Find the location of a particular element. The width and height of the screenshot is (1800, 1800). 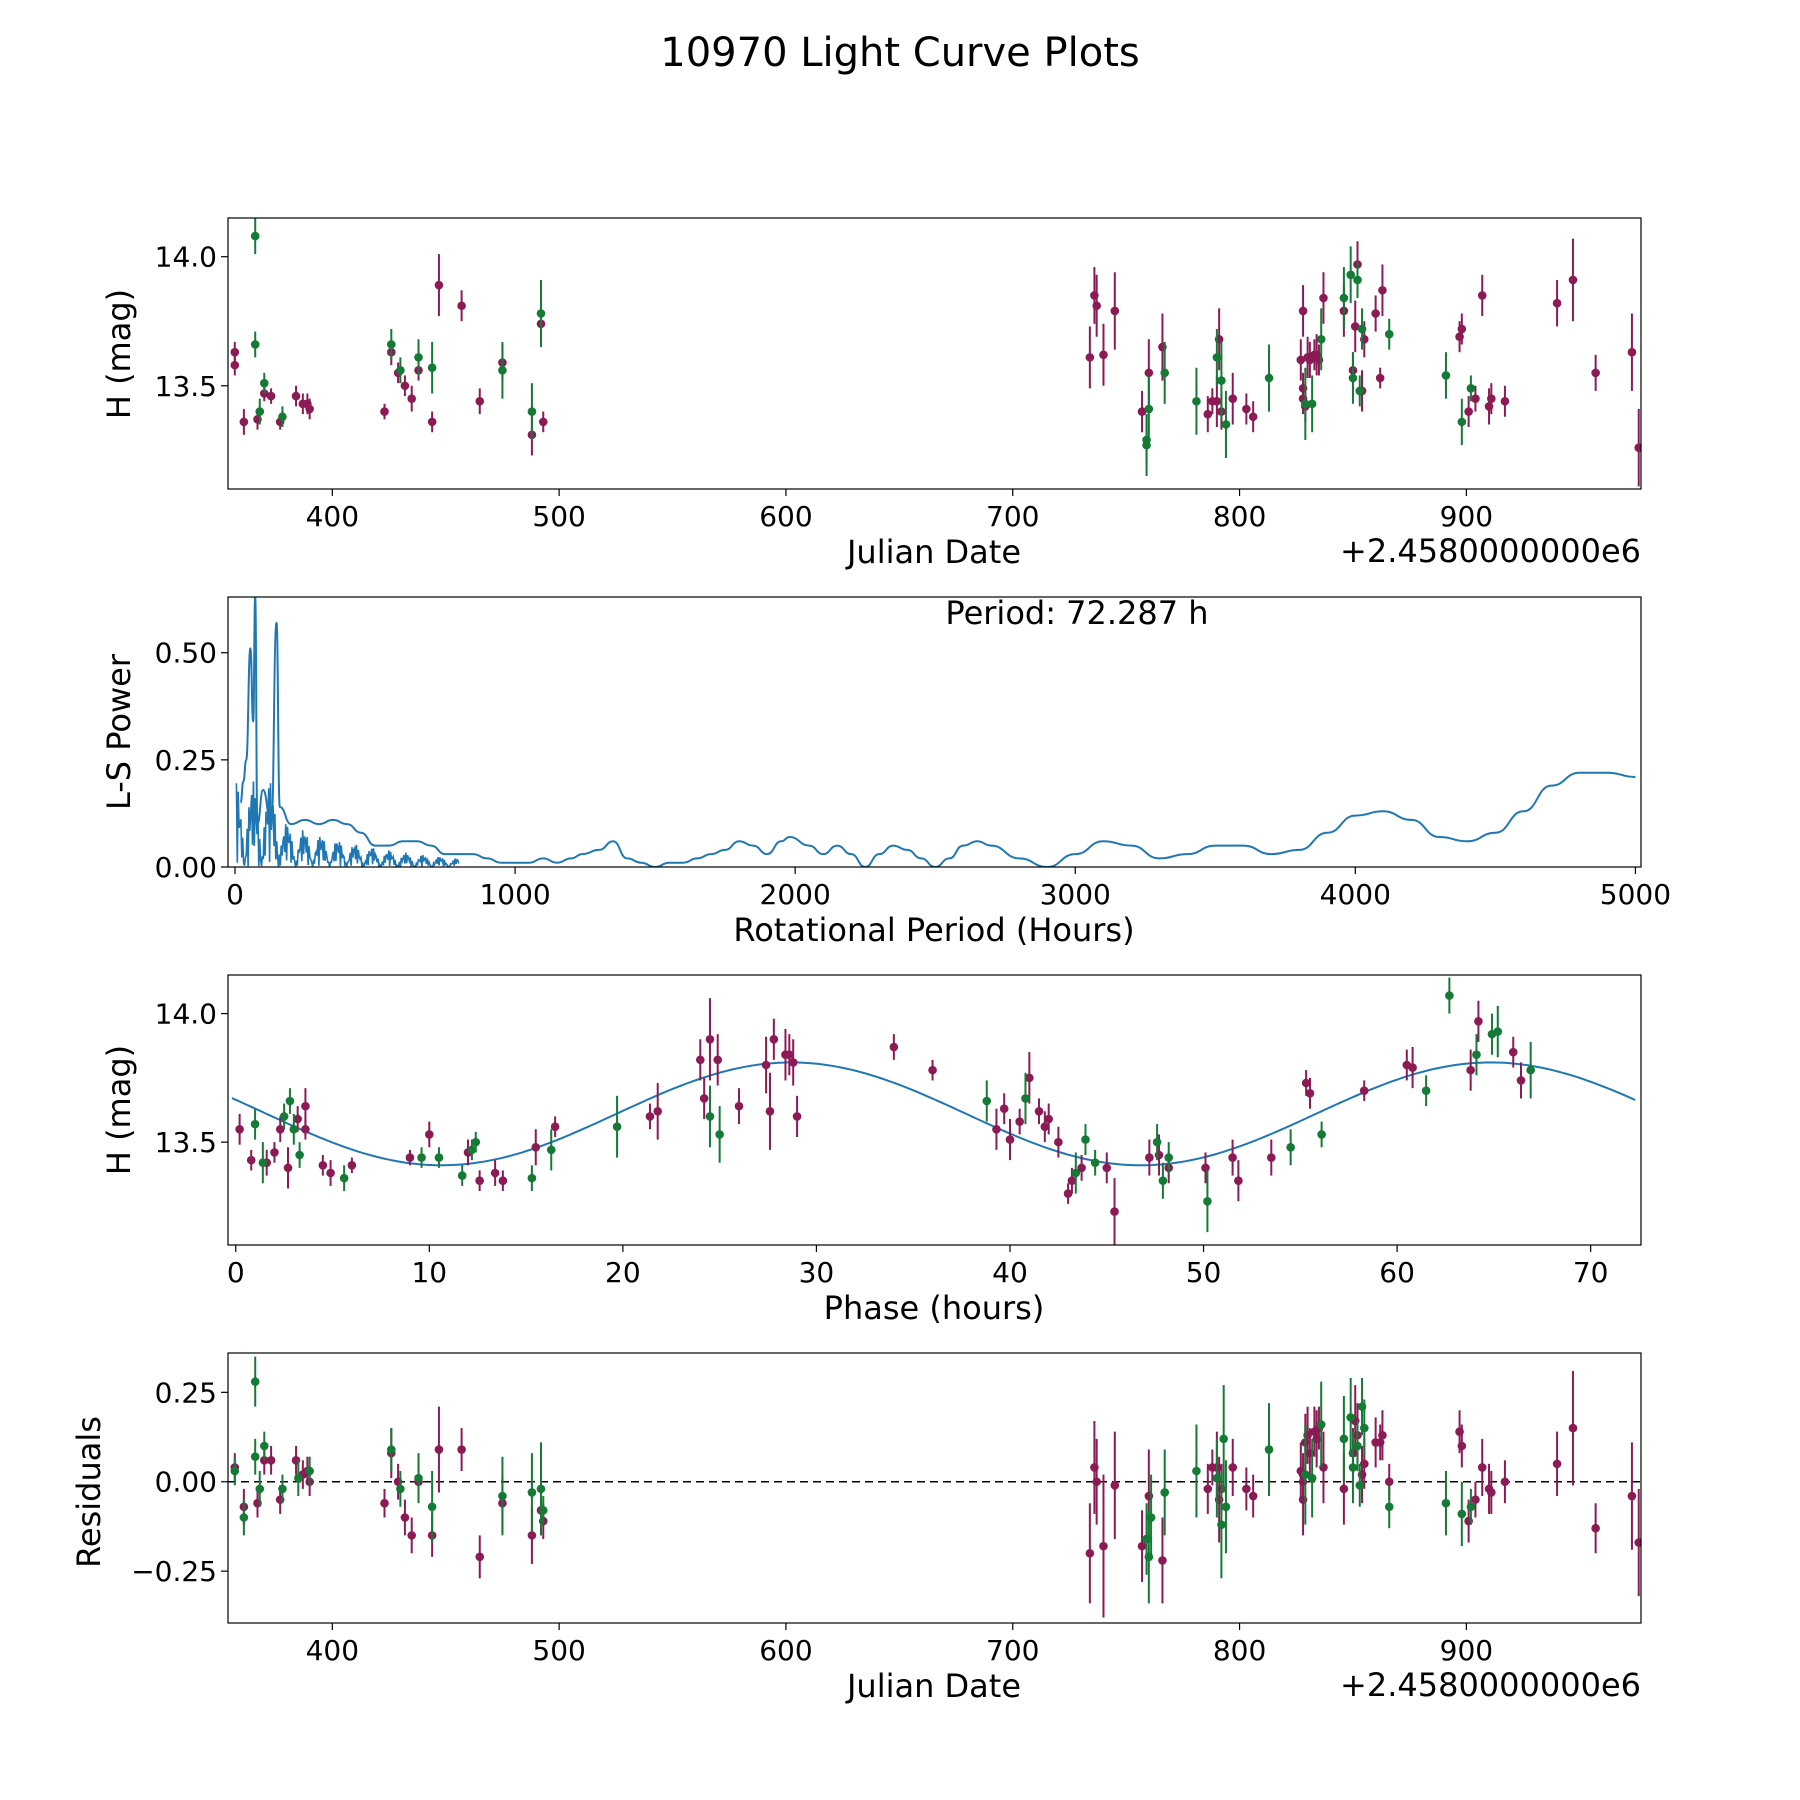

phase-xlabel: Phase (hours) is located at coordinates (934, 1308).